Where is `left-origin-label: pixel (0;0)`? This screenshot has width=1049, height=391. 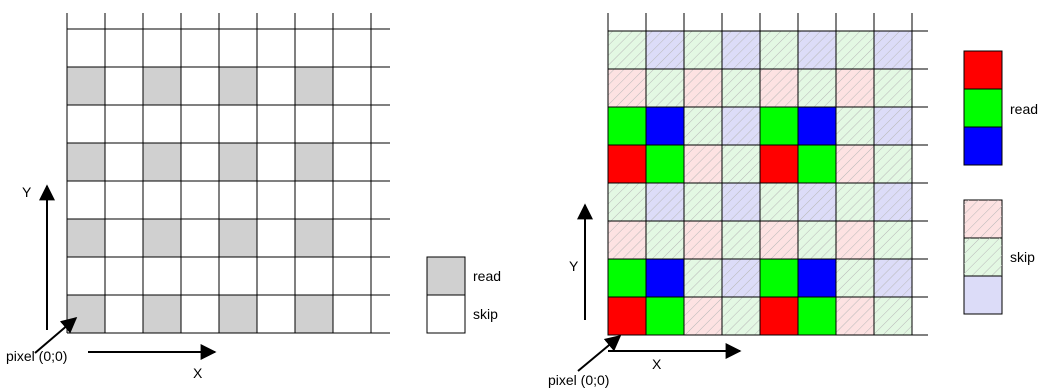
left-origin-label: pixel (0;0) is located at coordinates (36, 356).